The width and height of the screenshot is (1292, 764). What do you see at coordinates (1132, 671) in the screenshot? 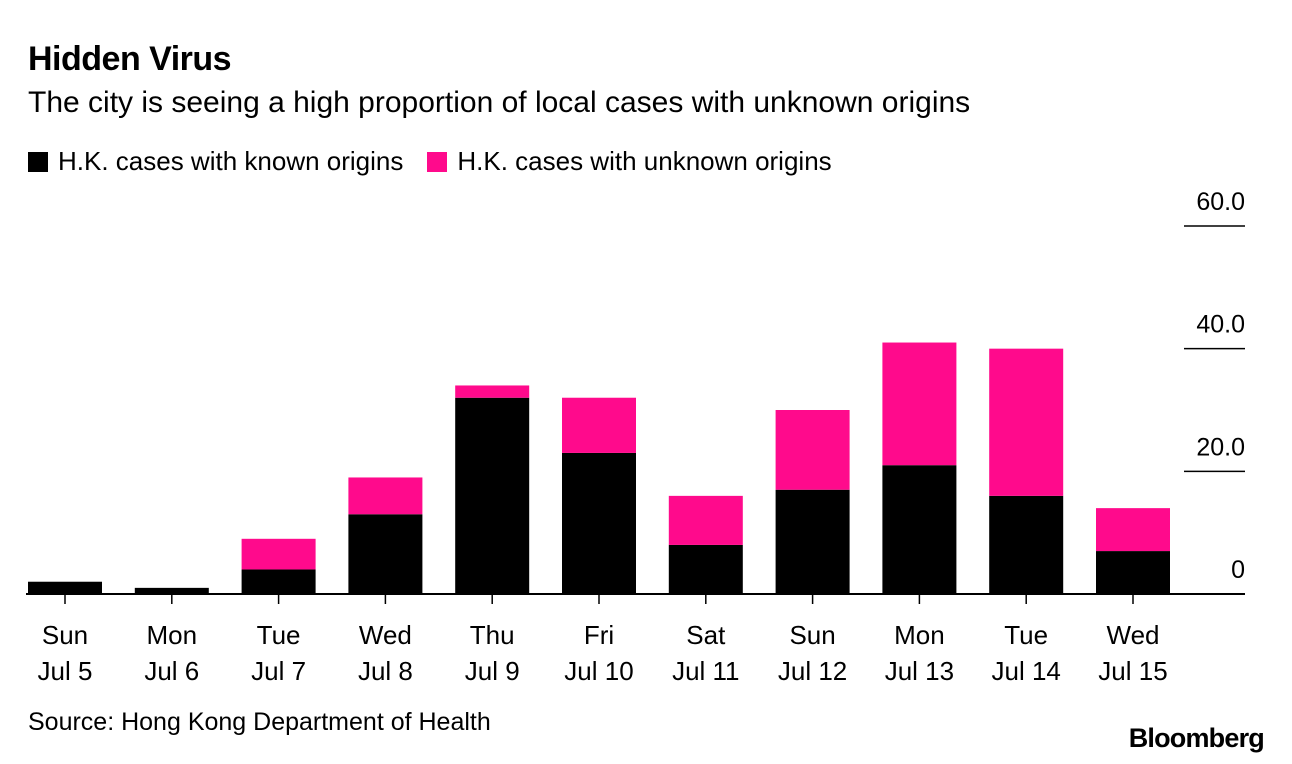
I see `x-tick-label-date-10: Jul 15` at bounding box center [1132, 671].